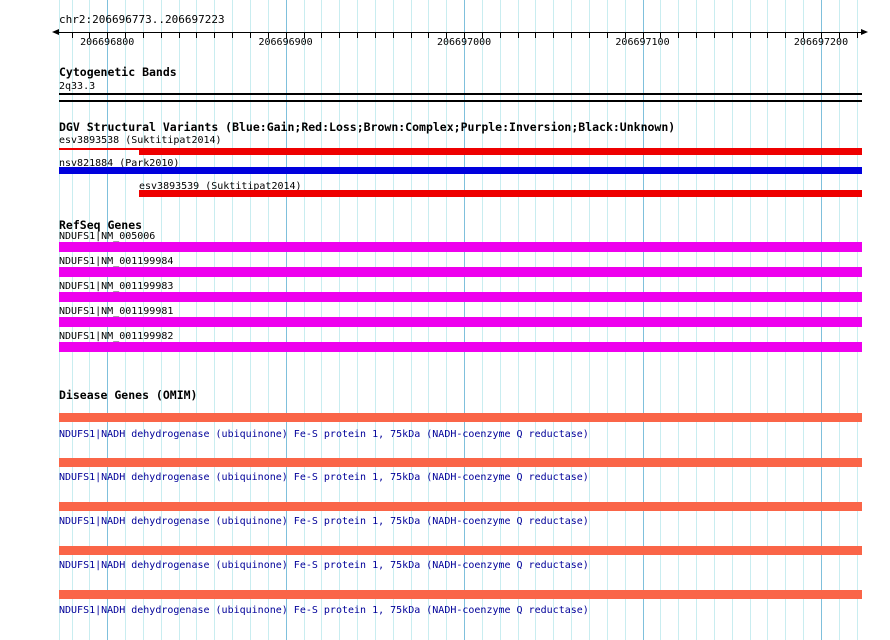 The width and height of the screenshot is (890, 640). Describe the element at coordinates (864, 32) in the screenshot. I see `ruler-arrow-right-icon` at that location.